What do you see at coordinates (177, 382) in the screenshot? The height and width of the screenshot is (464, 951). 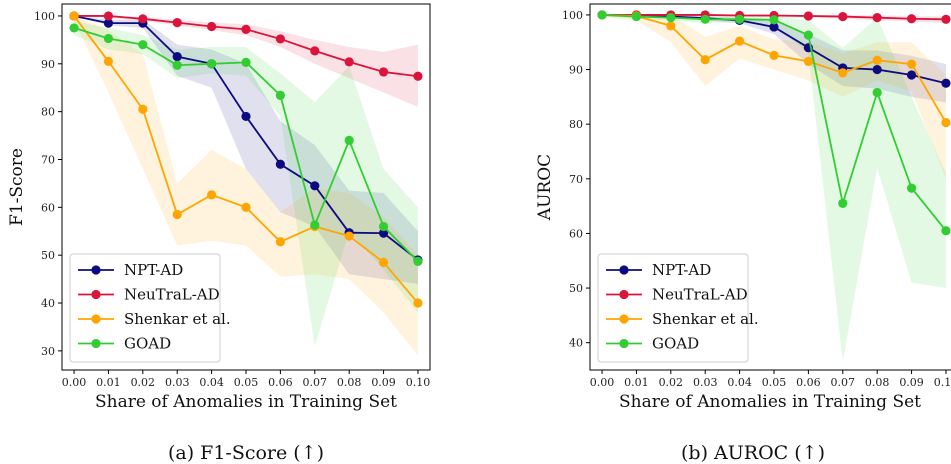 I see `x-tick-label: 0.03` at bounding box center [177, 382].